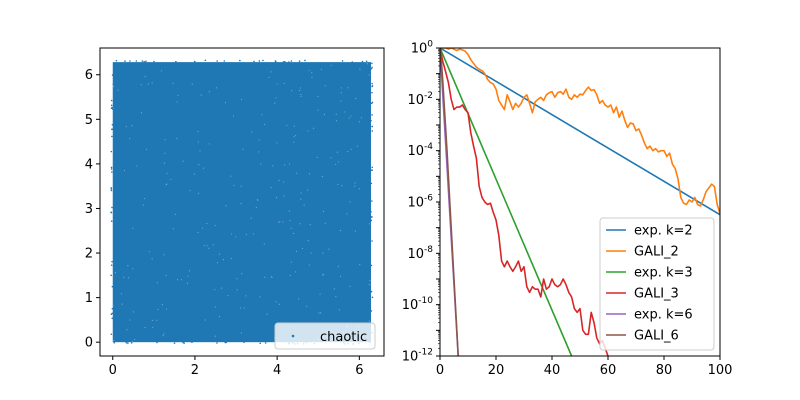 Image resolution: width=800 pixels, height=400 pixels. What do you see at coordinates (656, 252) in the screenshot?
I see `gali-legend-label: GALI_2` at bounding box center [656, 252].